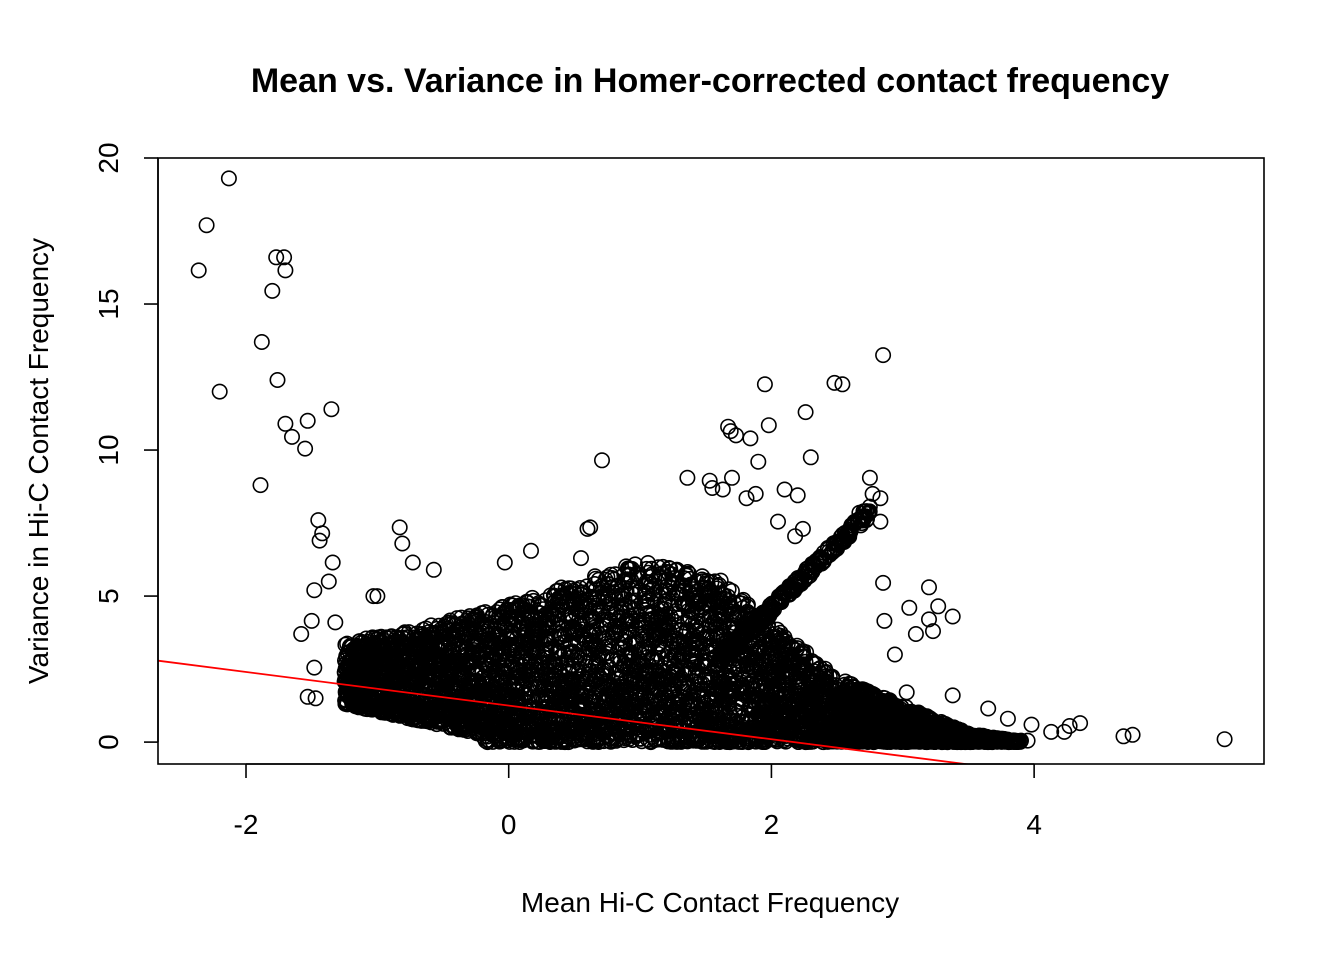 This screenshot has height=960, width=1344. What do you see at coordinates (710, 902) in the screenshot?
I see `x-axis-label: Mean Hi-C Contact Frequency` at bounding box center [710, 902].